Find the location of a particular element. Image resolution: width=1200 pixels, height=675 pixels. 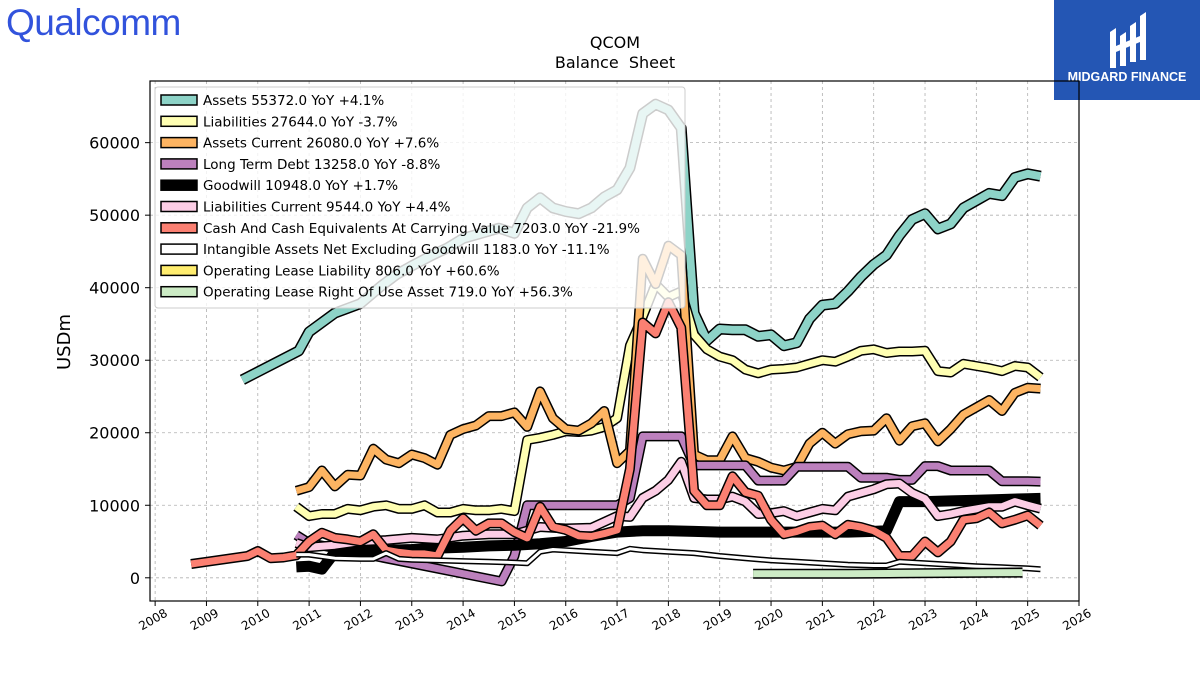

series-line-long-term-debt is located at coordinates (667, 508).